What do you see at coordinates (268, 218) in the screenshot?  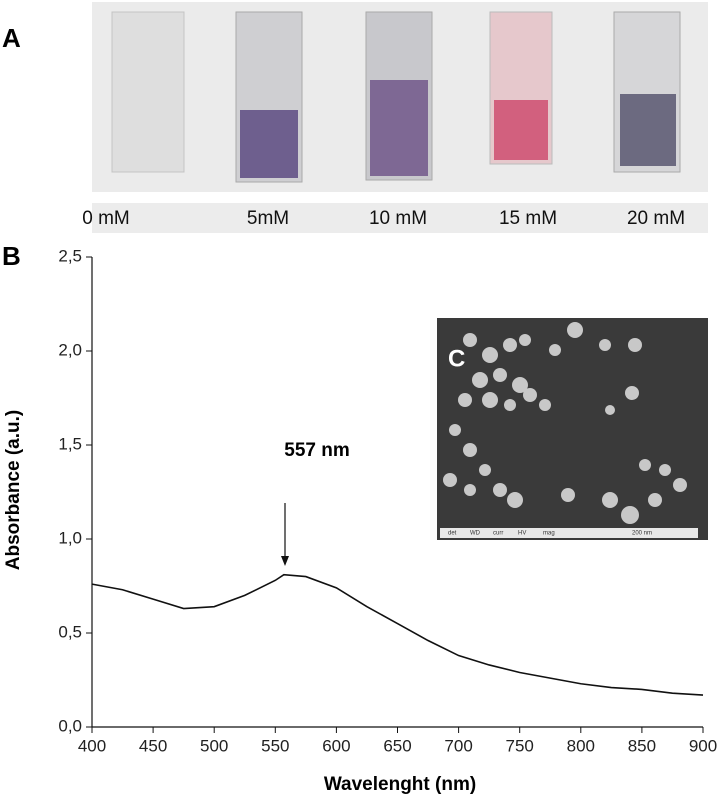 I see `cuvette-label: 5mM` at bounding box center [268, 218].